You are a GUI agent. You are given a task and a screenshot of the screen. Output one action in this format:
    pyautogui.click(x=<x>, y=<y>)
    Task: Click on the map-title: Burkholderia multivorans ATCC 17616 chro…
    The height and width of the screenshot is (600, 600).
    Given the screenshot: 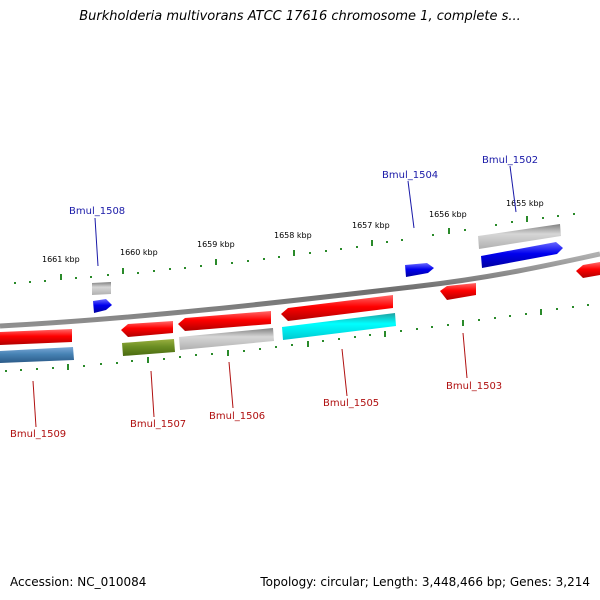 What is the action you would take?
    pyautogui.click(x=300, y=16)
    